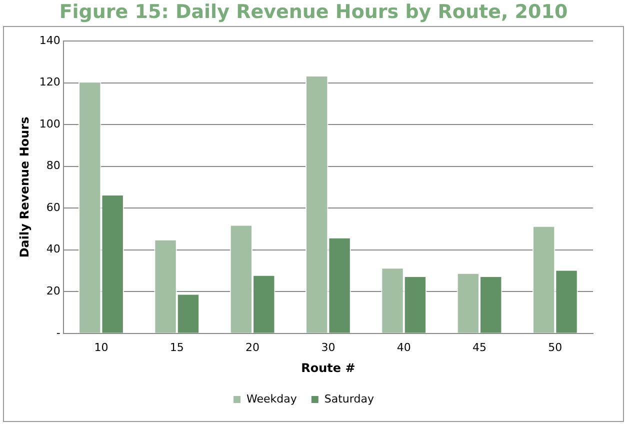  What do you see at coordinates (177, 347) in the screenshot?
I see `x-tick-label: 15` at bounding box center [177, 347].